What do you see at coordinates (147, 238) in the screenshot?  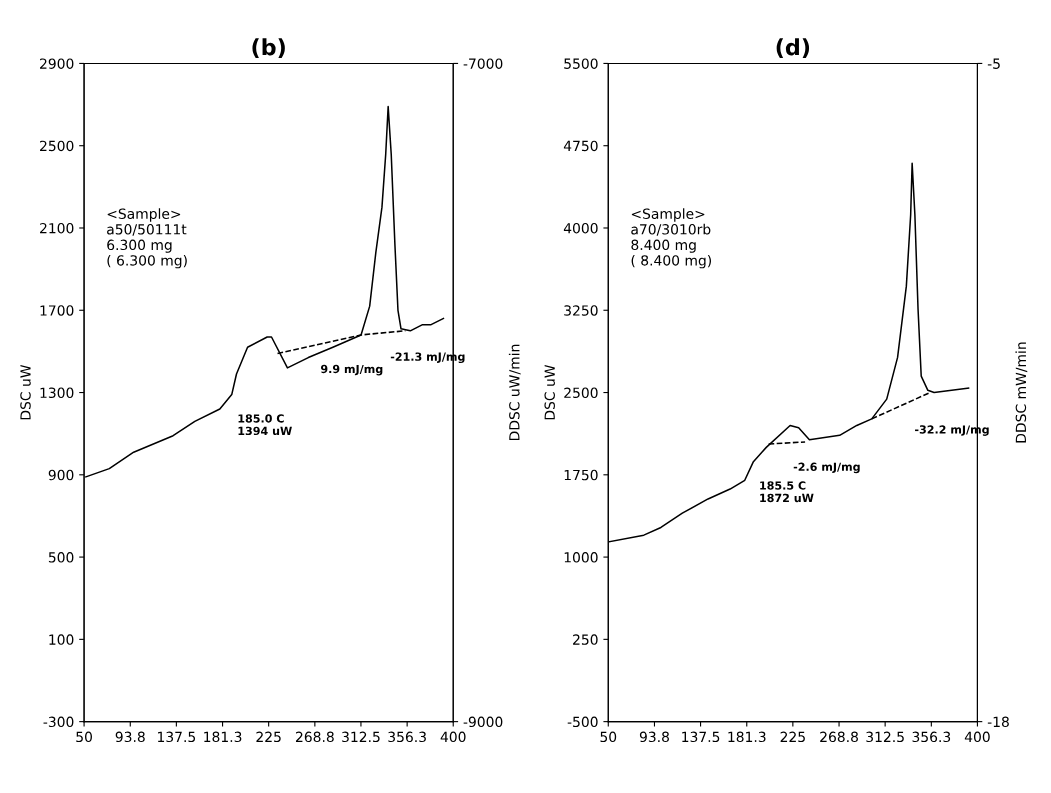 I see `annotation: <Sample> a50/50111t 6.300 mg ( 6.300 mg)` at bounding box center [147, 238].